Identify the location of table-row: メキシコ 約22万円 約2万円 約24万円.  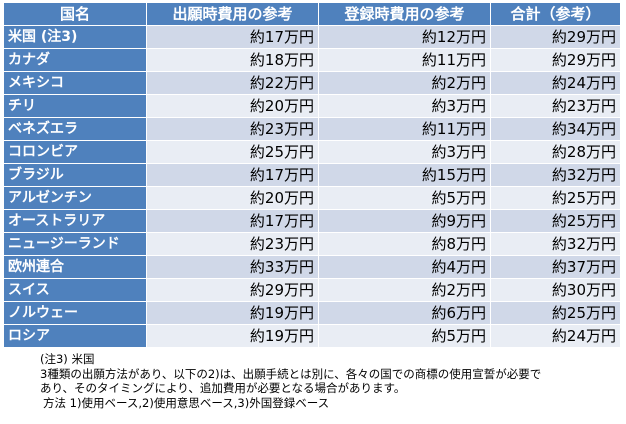
(312, 83).